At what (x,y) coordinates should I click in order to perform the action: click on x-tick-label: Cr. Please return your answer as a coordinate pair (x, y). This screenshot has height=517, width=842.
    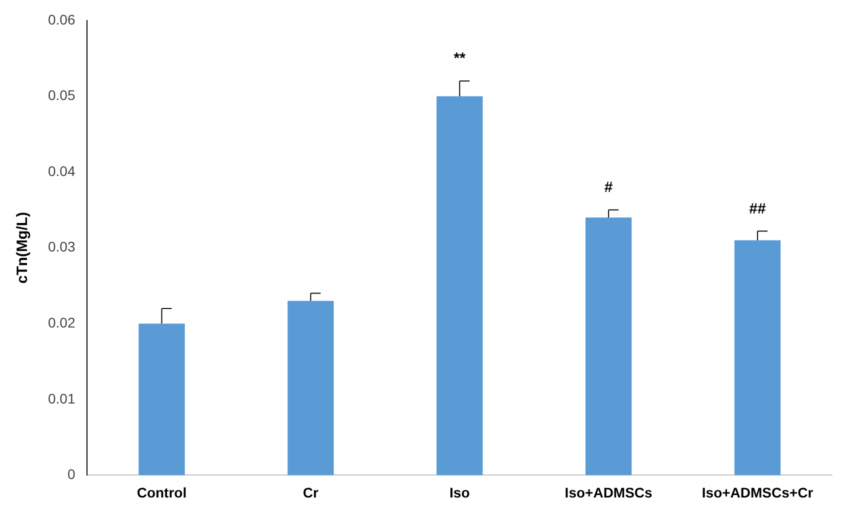
    Looking at the image, I should click on (311, 492).